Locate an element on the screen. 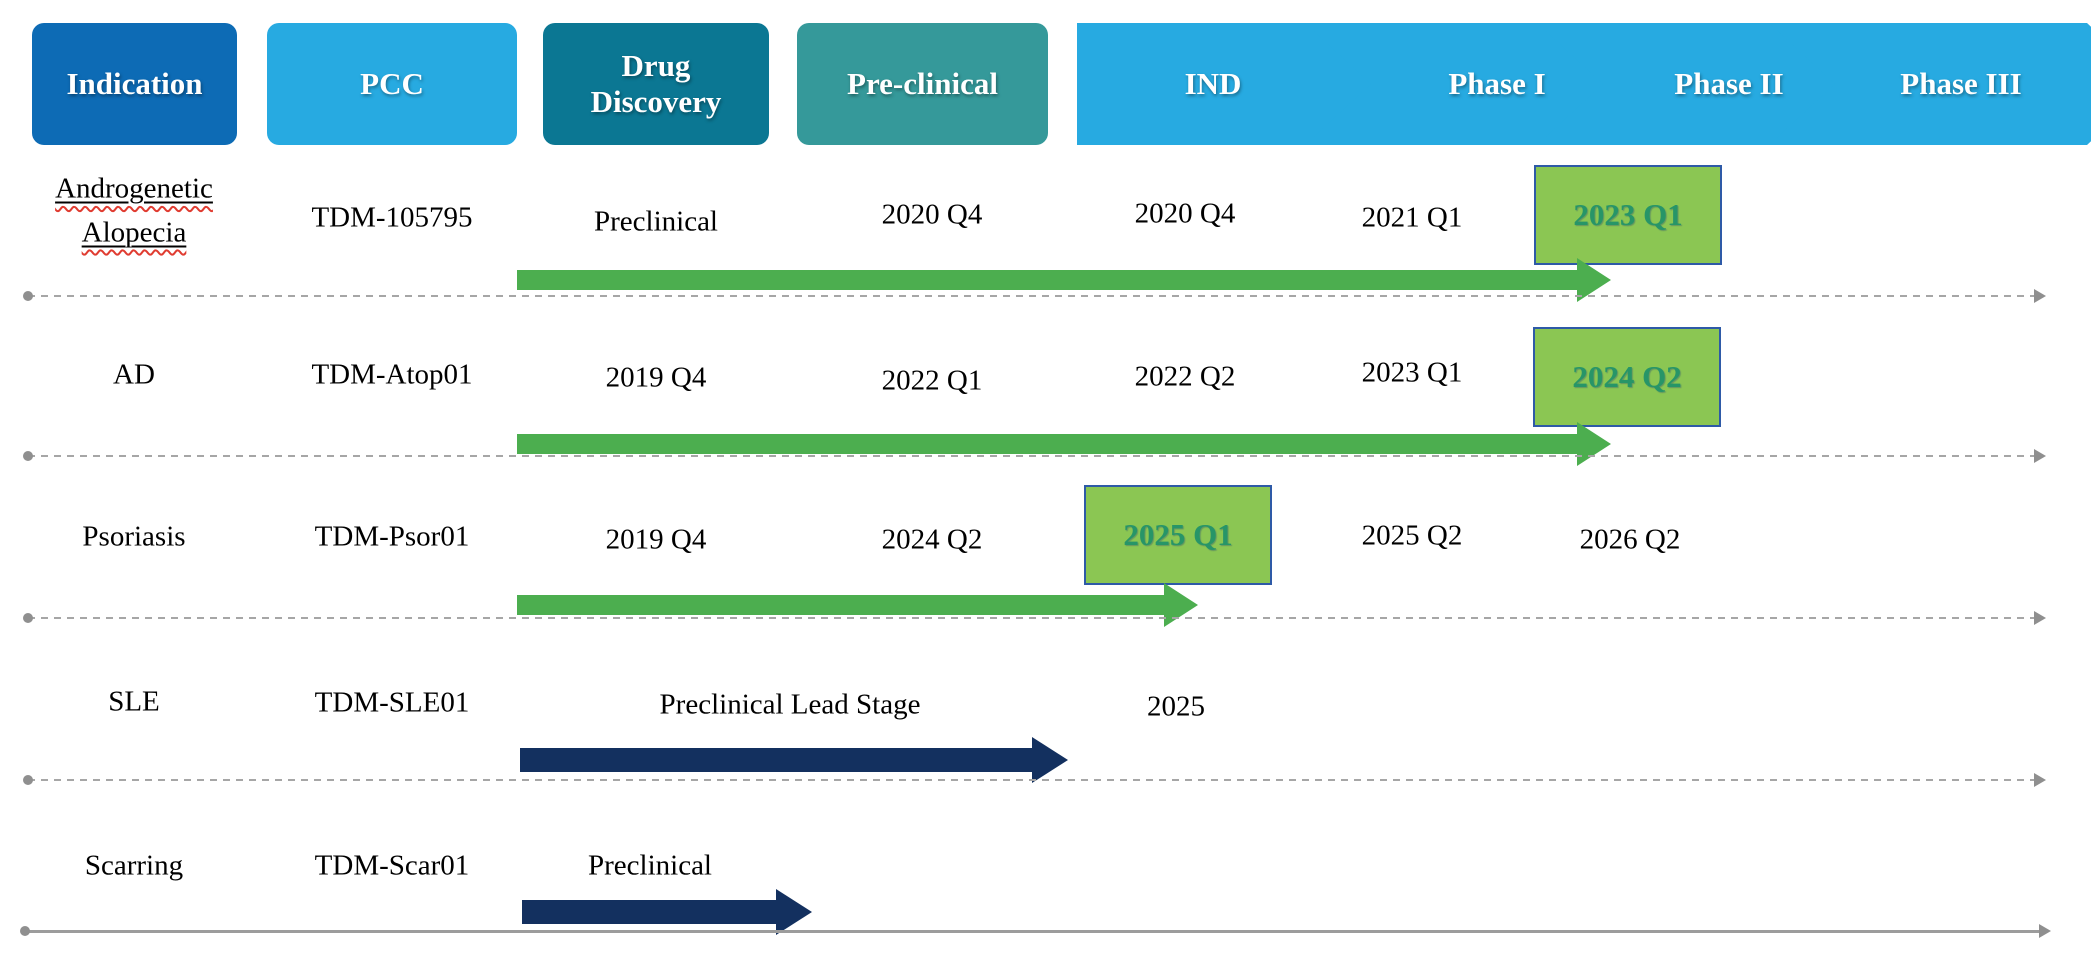 This screenshot has width=2091, height=979. pcc-code: TDM-105795 is located at coordinates (392, 217).